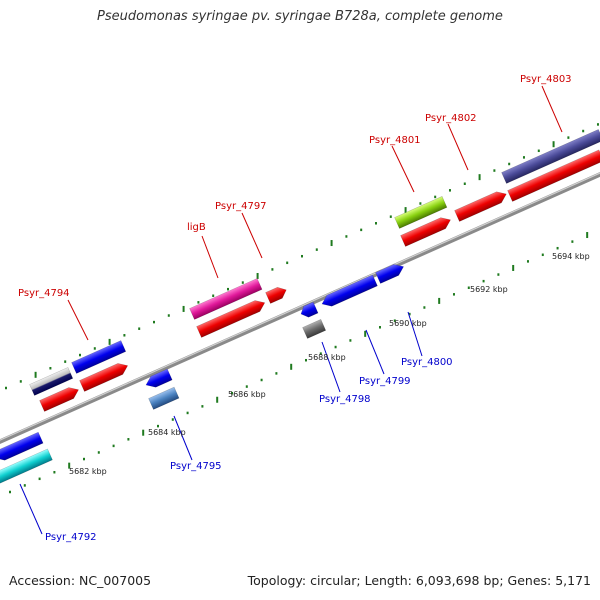 This screenshot has height=600, width=600. Describe the element at coordinates (44, 293) in the screenshot. I see `gene-label-psyr-4794: Psyr_4794` at that location.